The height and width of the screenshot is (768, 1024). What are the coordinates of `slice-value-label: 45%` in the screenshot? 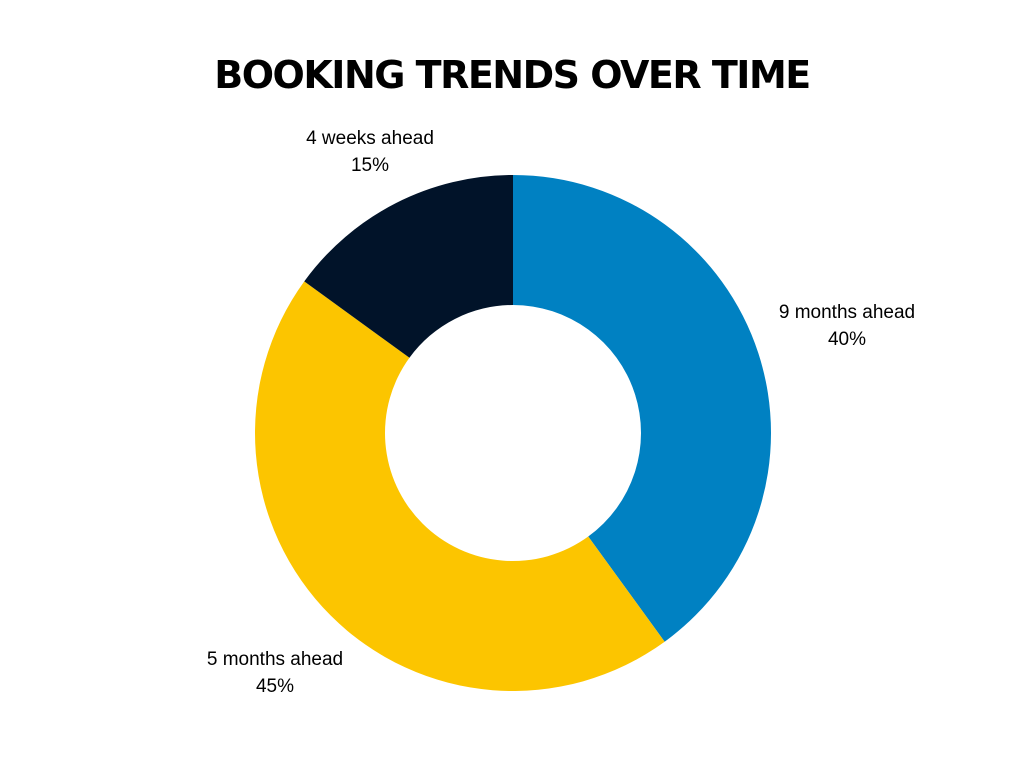 It's located at (275, 686).